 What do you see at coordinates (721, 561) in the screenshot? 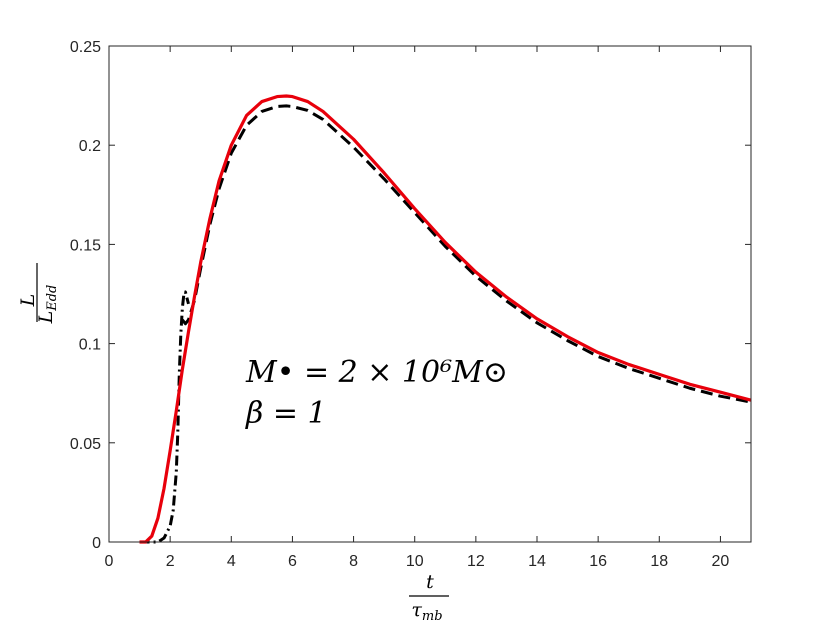
I see `x-tick-label: 20` at bounding box center [721, 561].